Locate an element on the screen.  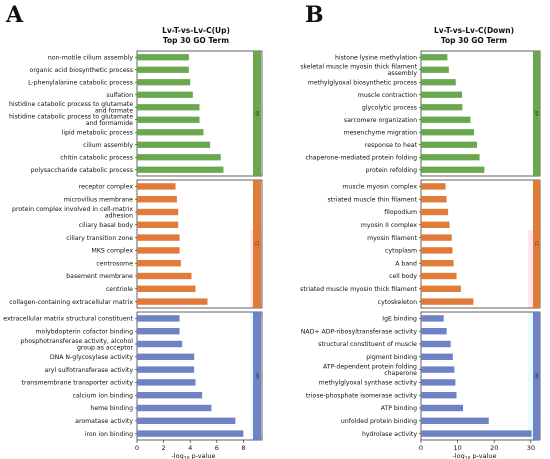
category-label: organic acid biosynthetic process is located at coordinates (81, 70).